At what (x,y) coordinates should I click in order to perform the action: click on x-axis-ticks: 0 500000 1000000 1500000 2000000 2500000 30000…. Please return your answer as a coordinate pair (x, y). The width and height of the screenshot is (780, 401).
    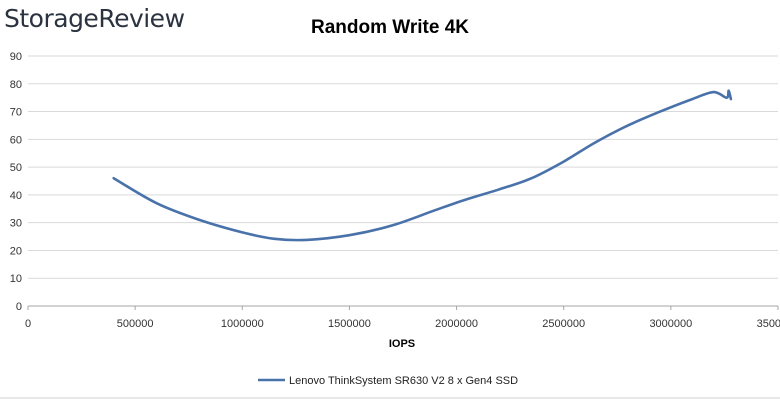
    Looking at the image, I should click on (402, 318).